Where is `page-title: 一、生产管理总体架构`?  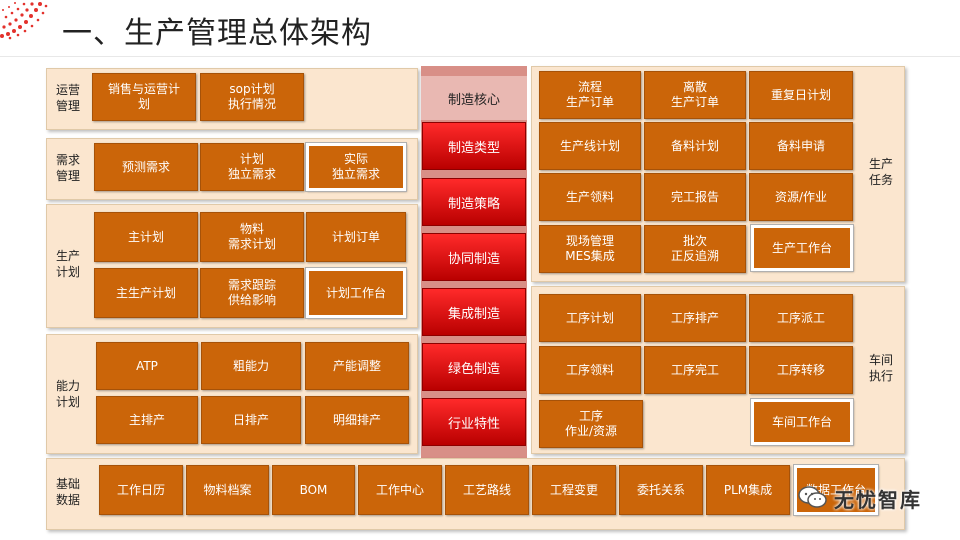 page-title: 一、生产管理总体架构 is located at coordinates (217, 33).